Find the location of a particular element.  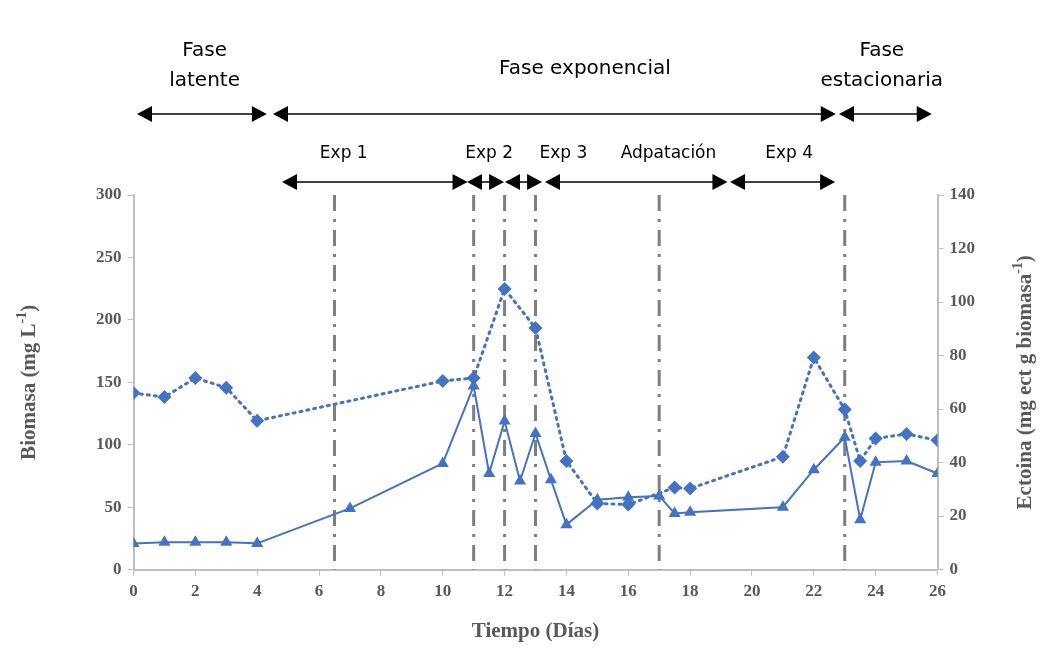

x-tick-label: 18 is located at coordinates (690, 591).